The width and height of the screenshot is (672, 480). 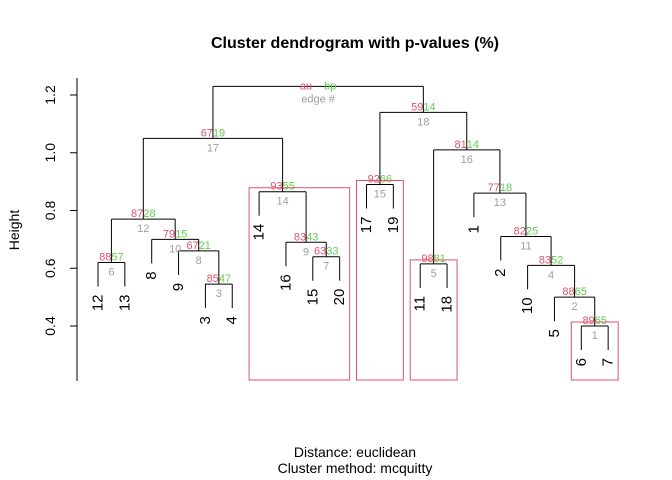 What do you see at coordinates (181, 234) in the screenshot?
I see `bp-value: 15` at bounding box center [181, 234].